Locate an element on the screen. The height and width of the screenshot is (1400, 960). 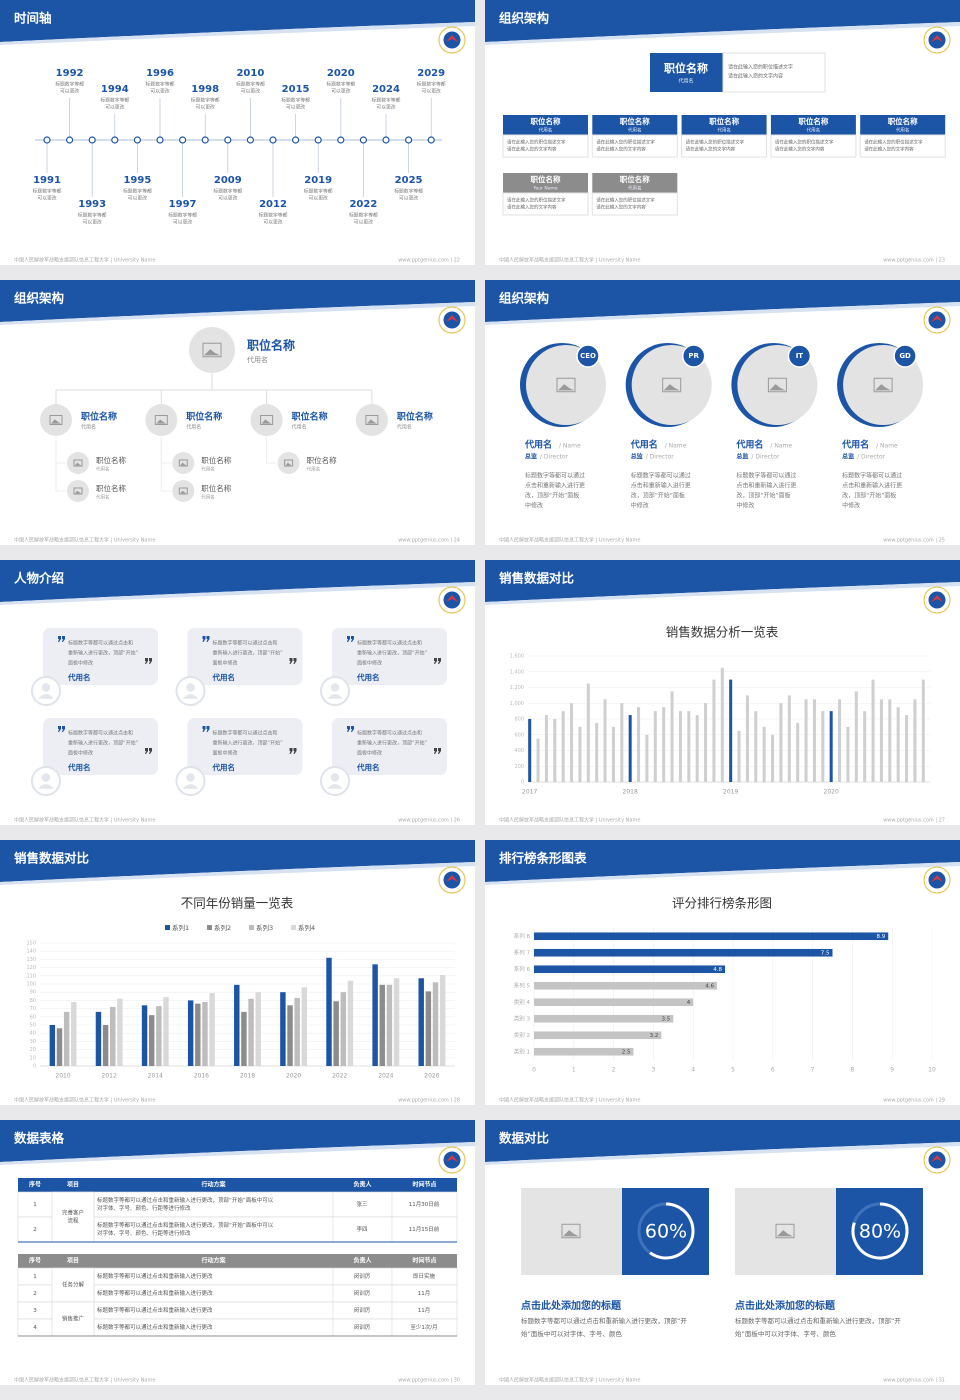
table-cell: 1 is located at coordinates (35, 1205).